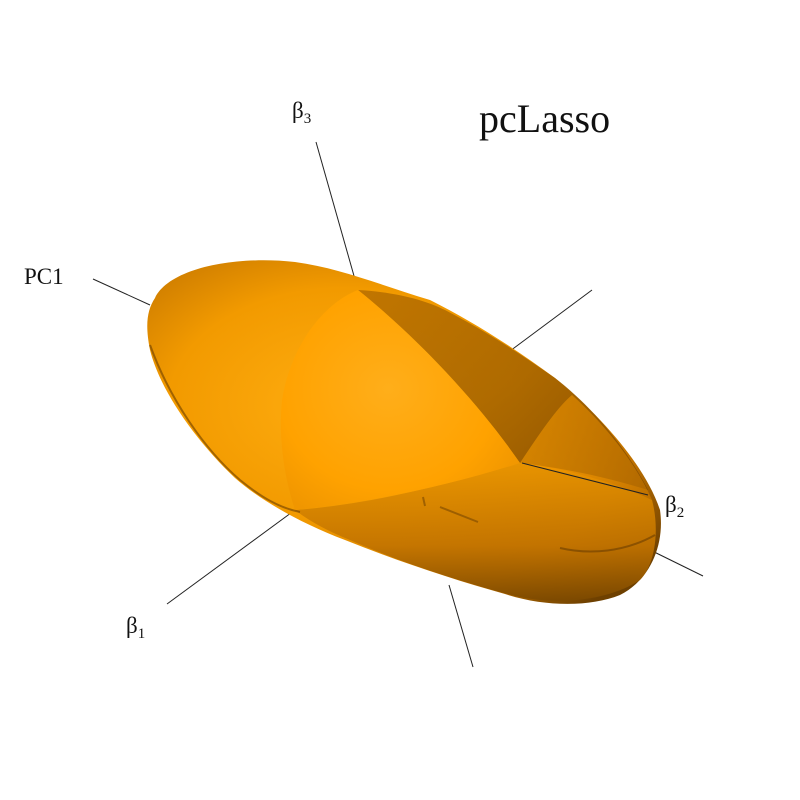  I want to click on beta2-label: β2, so click(674, 506).